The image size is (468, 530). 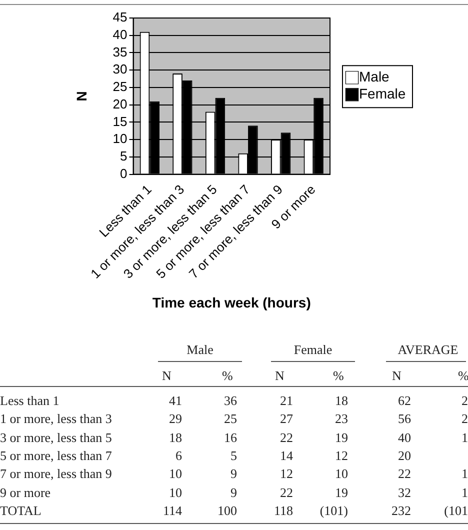 I want to click on category-label: 1 or more, less than 3, so click(x=56, y=418).